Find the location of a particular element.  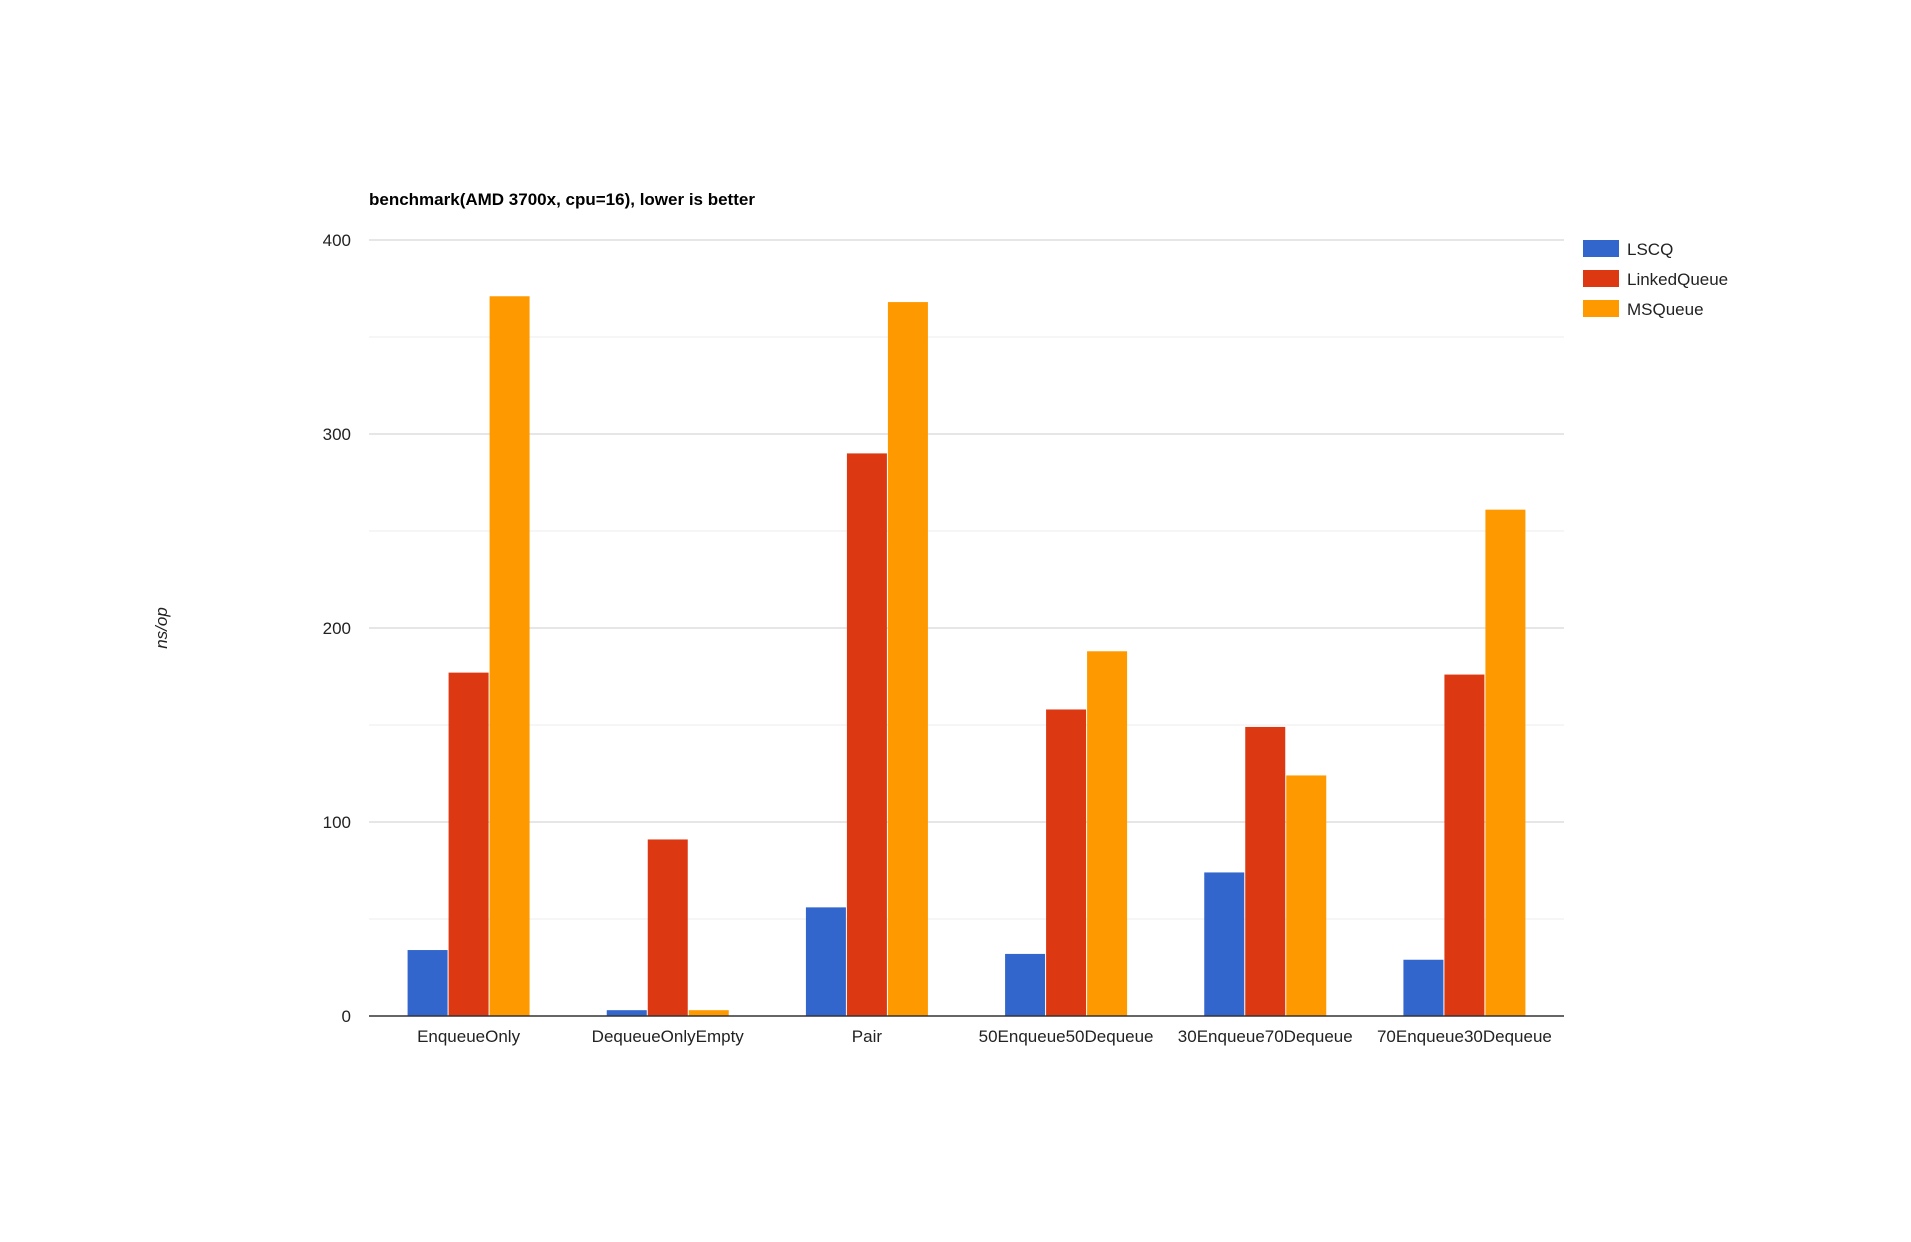

x-category-label: Pair is located at coordinates (867, 1036).